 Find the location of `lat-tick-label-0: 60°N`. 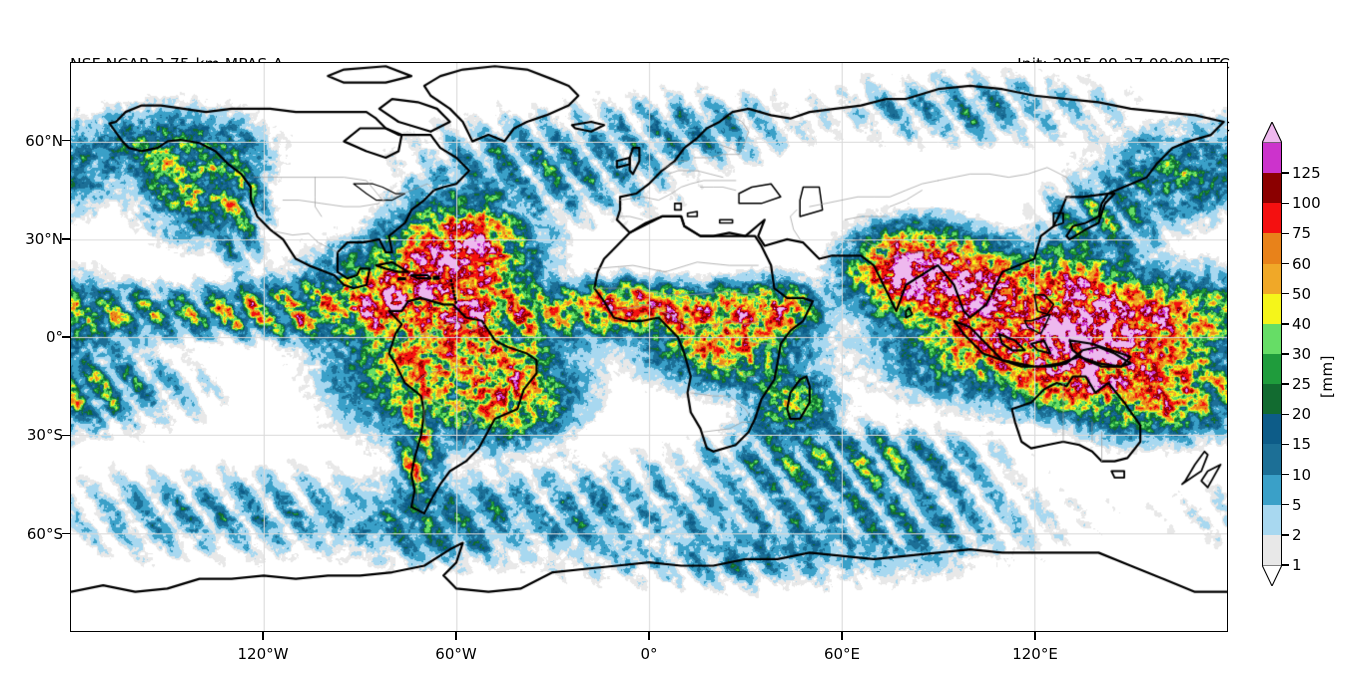

lat-tick-label-0: 60°N is located at coordinates (44, 140).